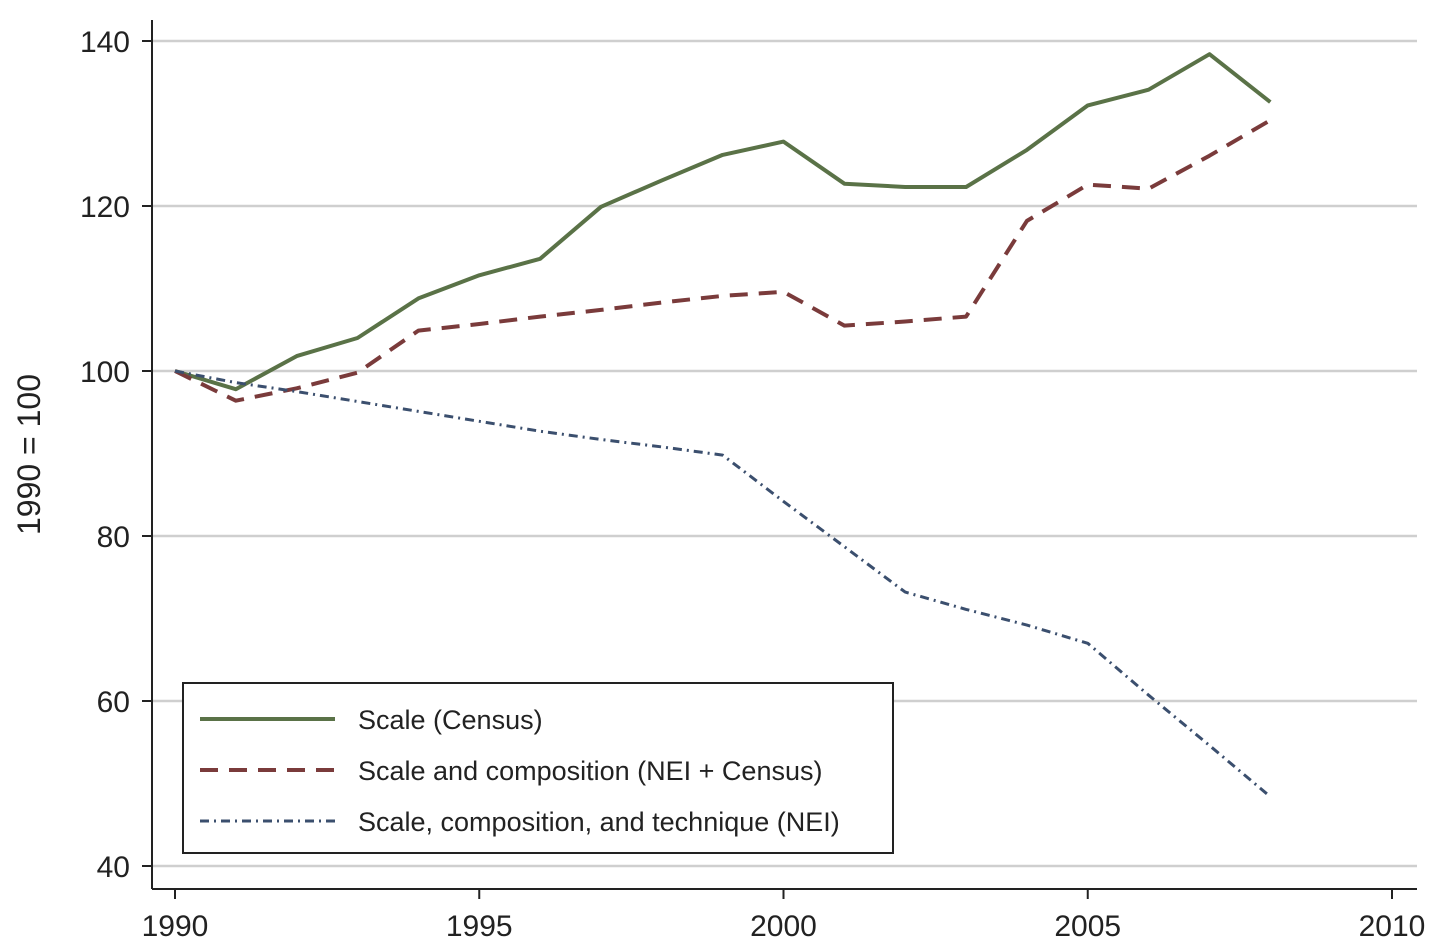 This screenshot has height=944, width=1442. What do you see at coordinates (1087, 926) in the screenshot?
I see `x-tick-label: 2005` at bounding box center [1087, 926].